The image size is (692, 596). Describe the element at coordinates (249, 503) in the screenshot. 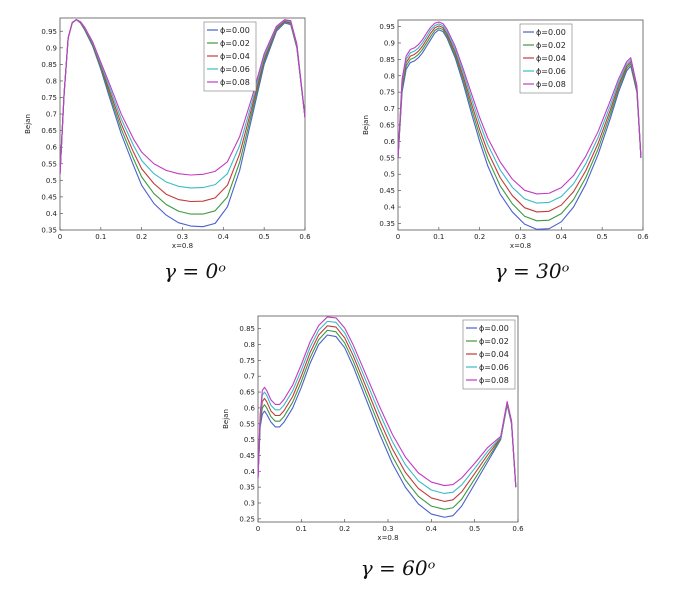

I see `y-tick-label: 0.3` at that location.